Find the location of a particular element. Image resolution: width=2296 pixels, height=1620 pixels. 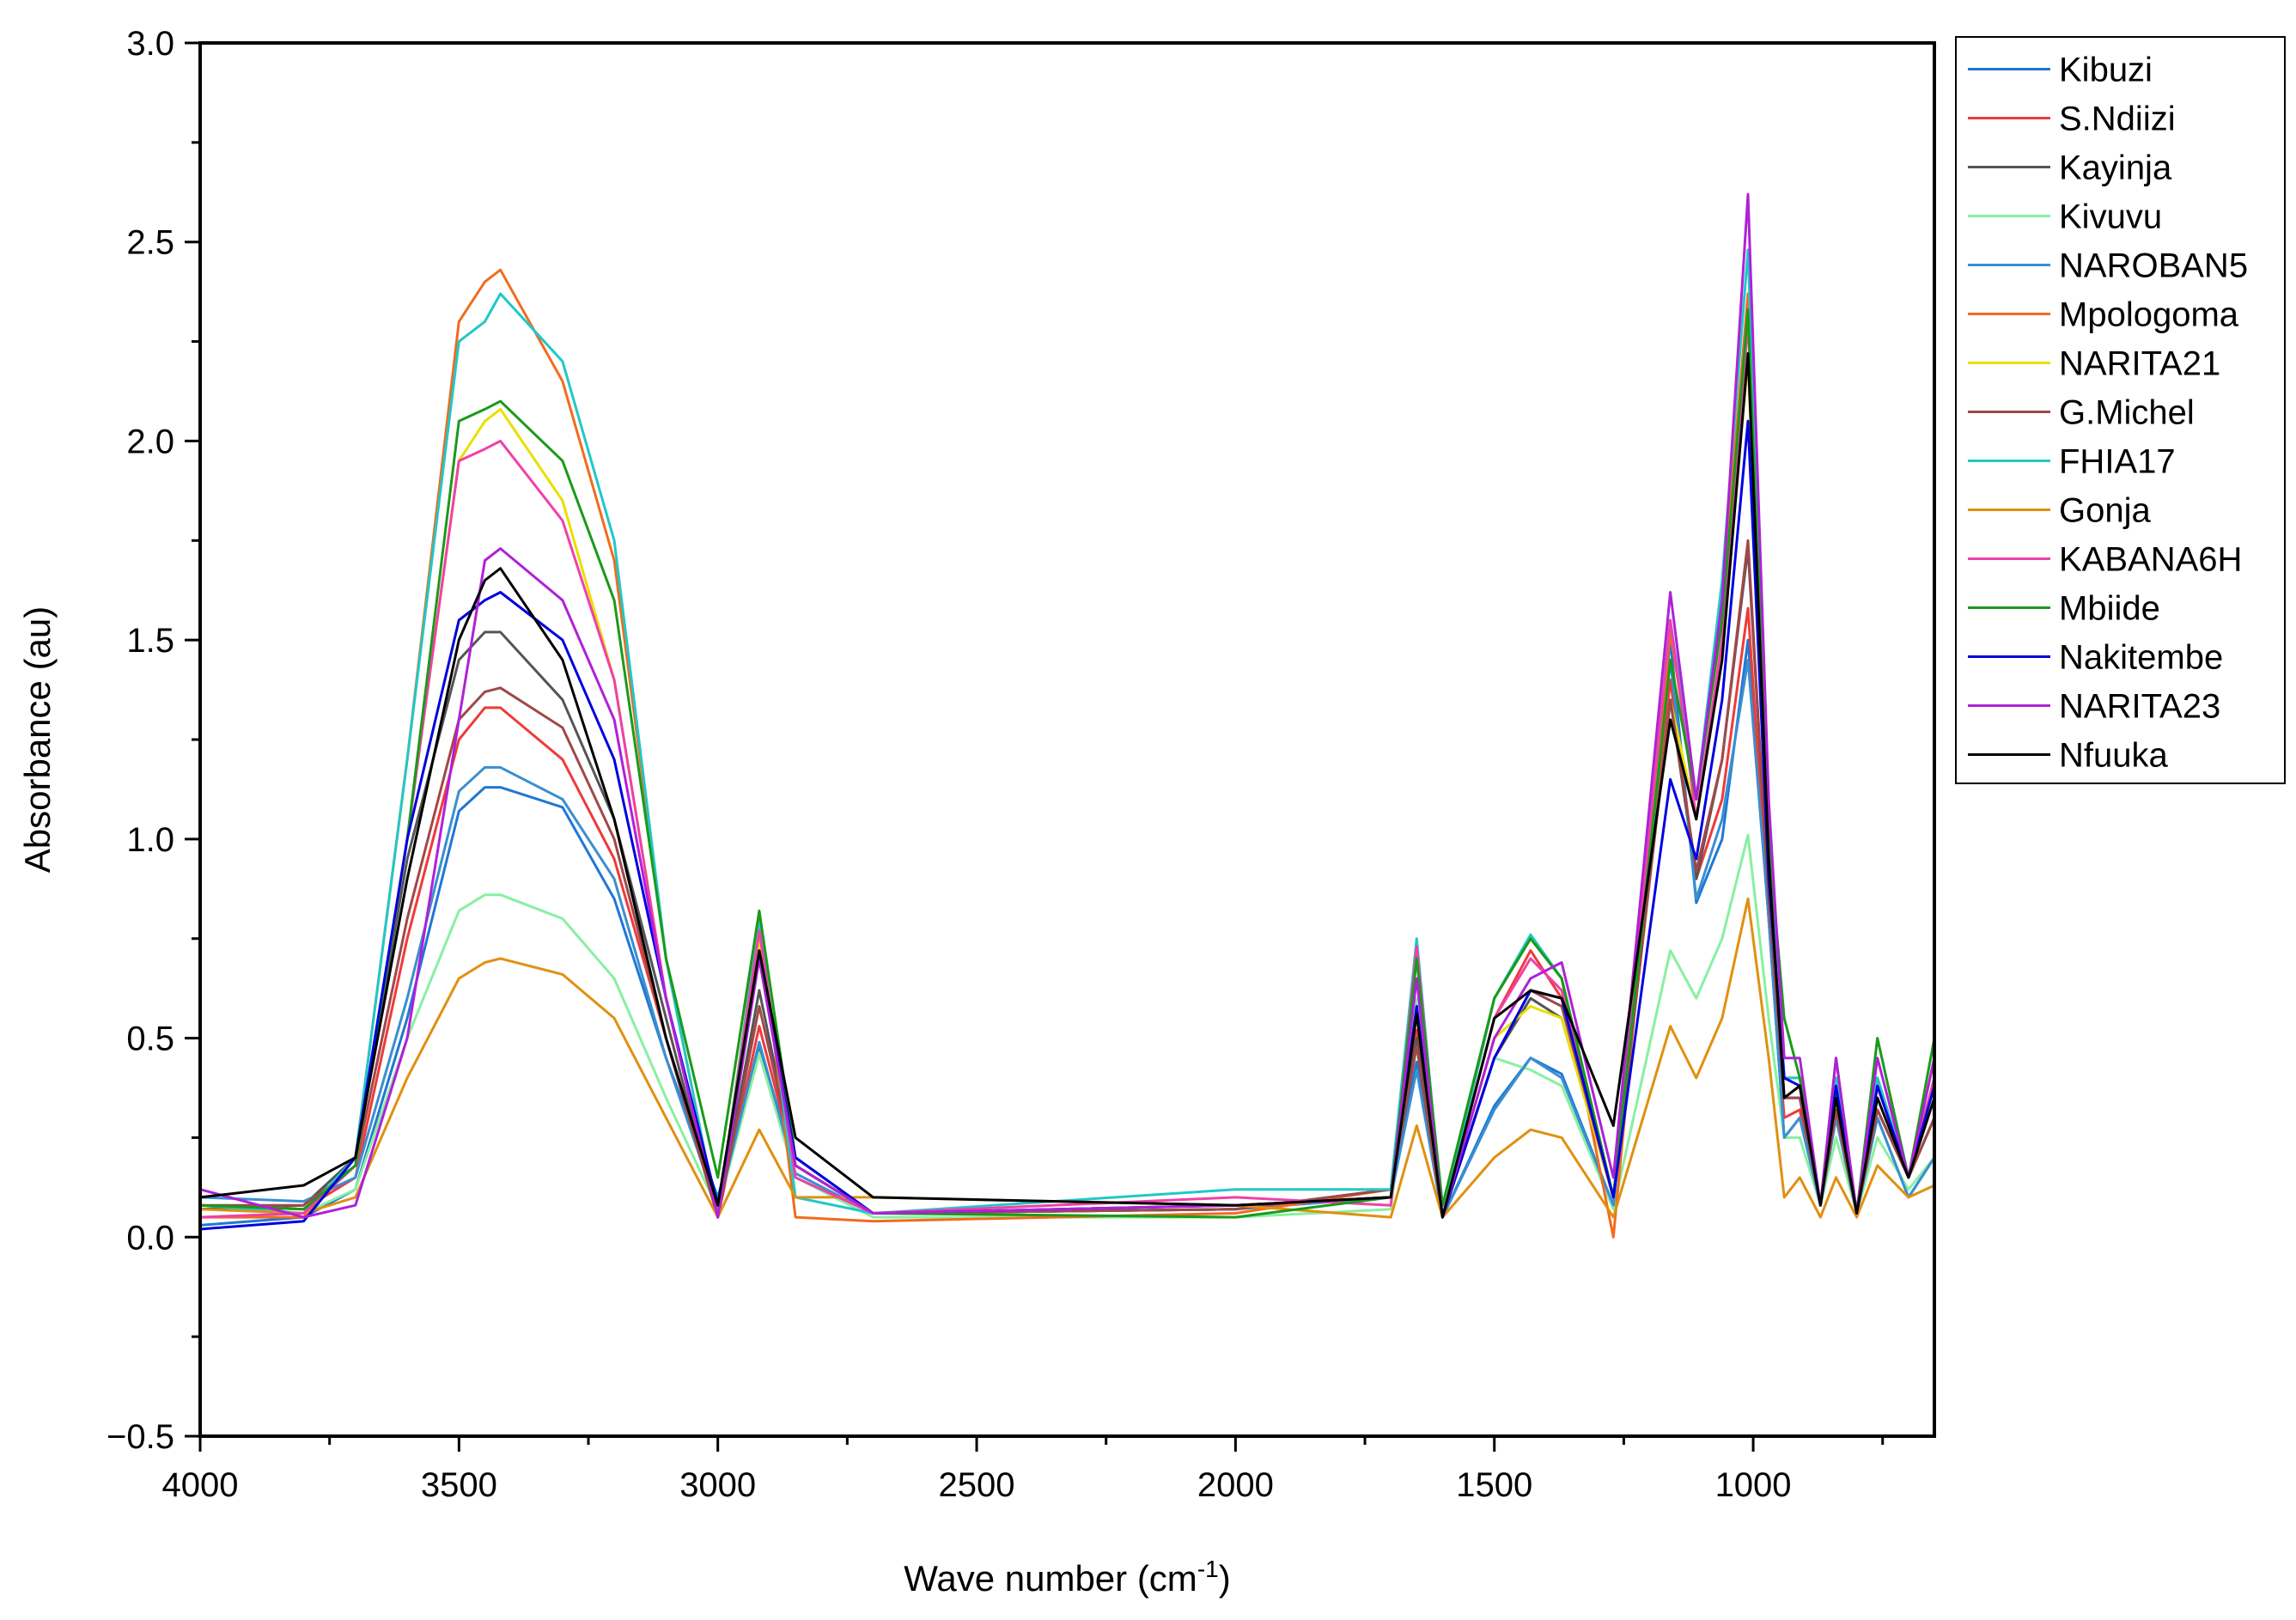

legend-label: Kivuvu is located at coordinates (2110, 217).